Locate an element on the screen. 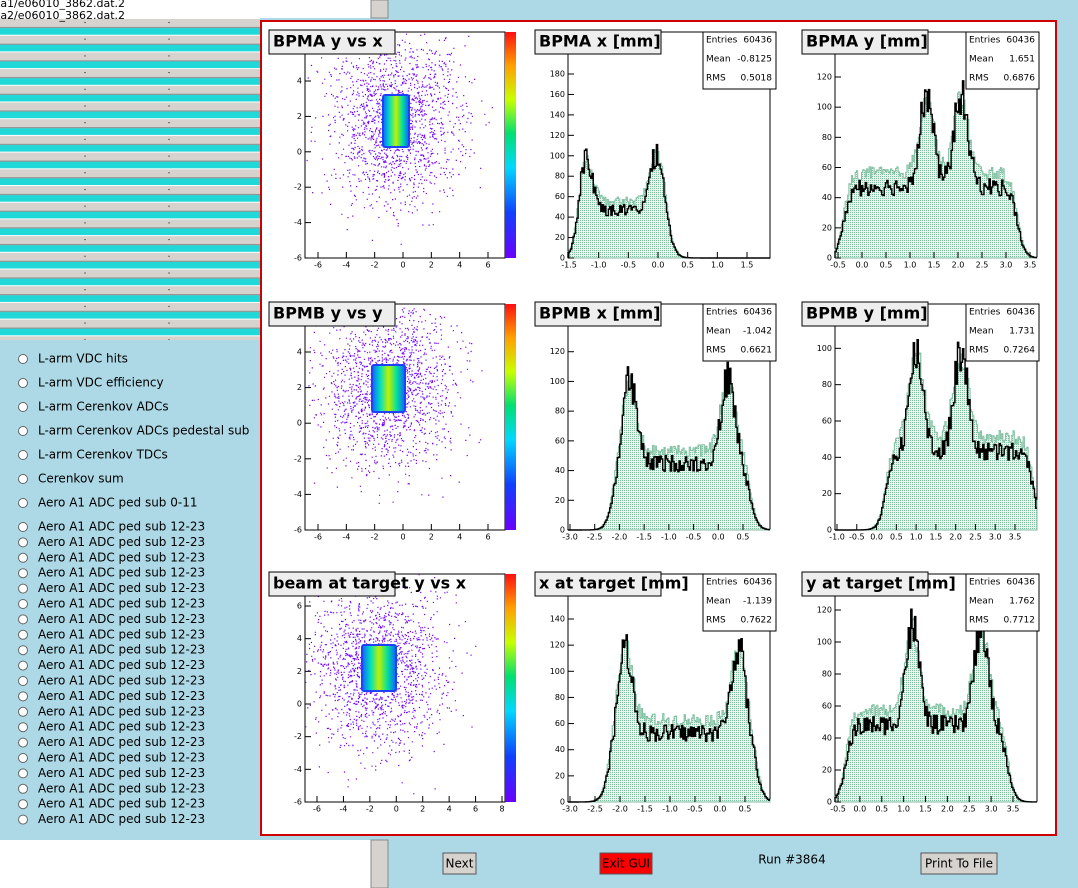 The image size is (1078, 888). menu-item: L-arm VDC efficiency is located at coordinates (101, 383).